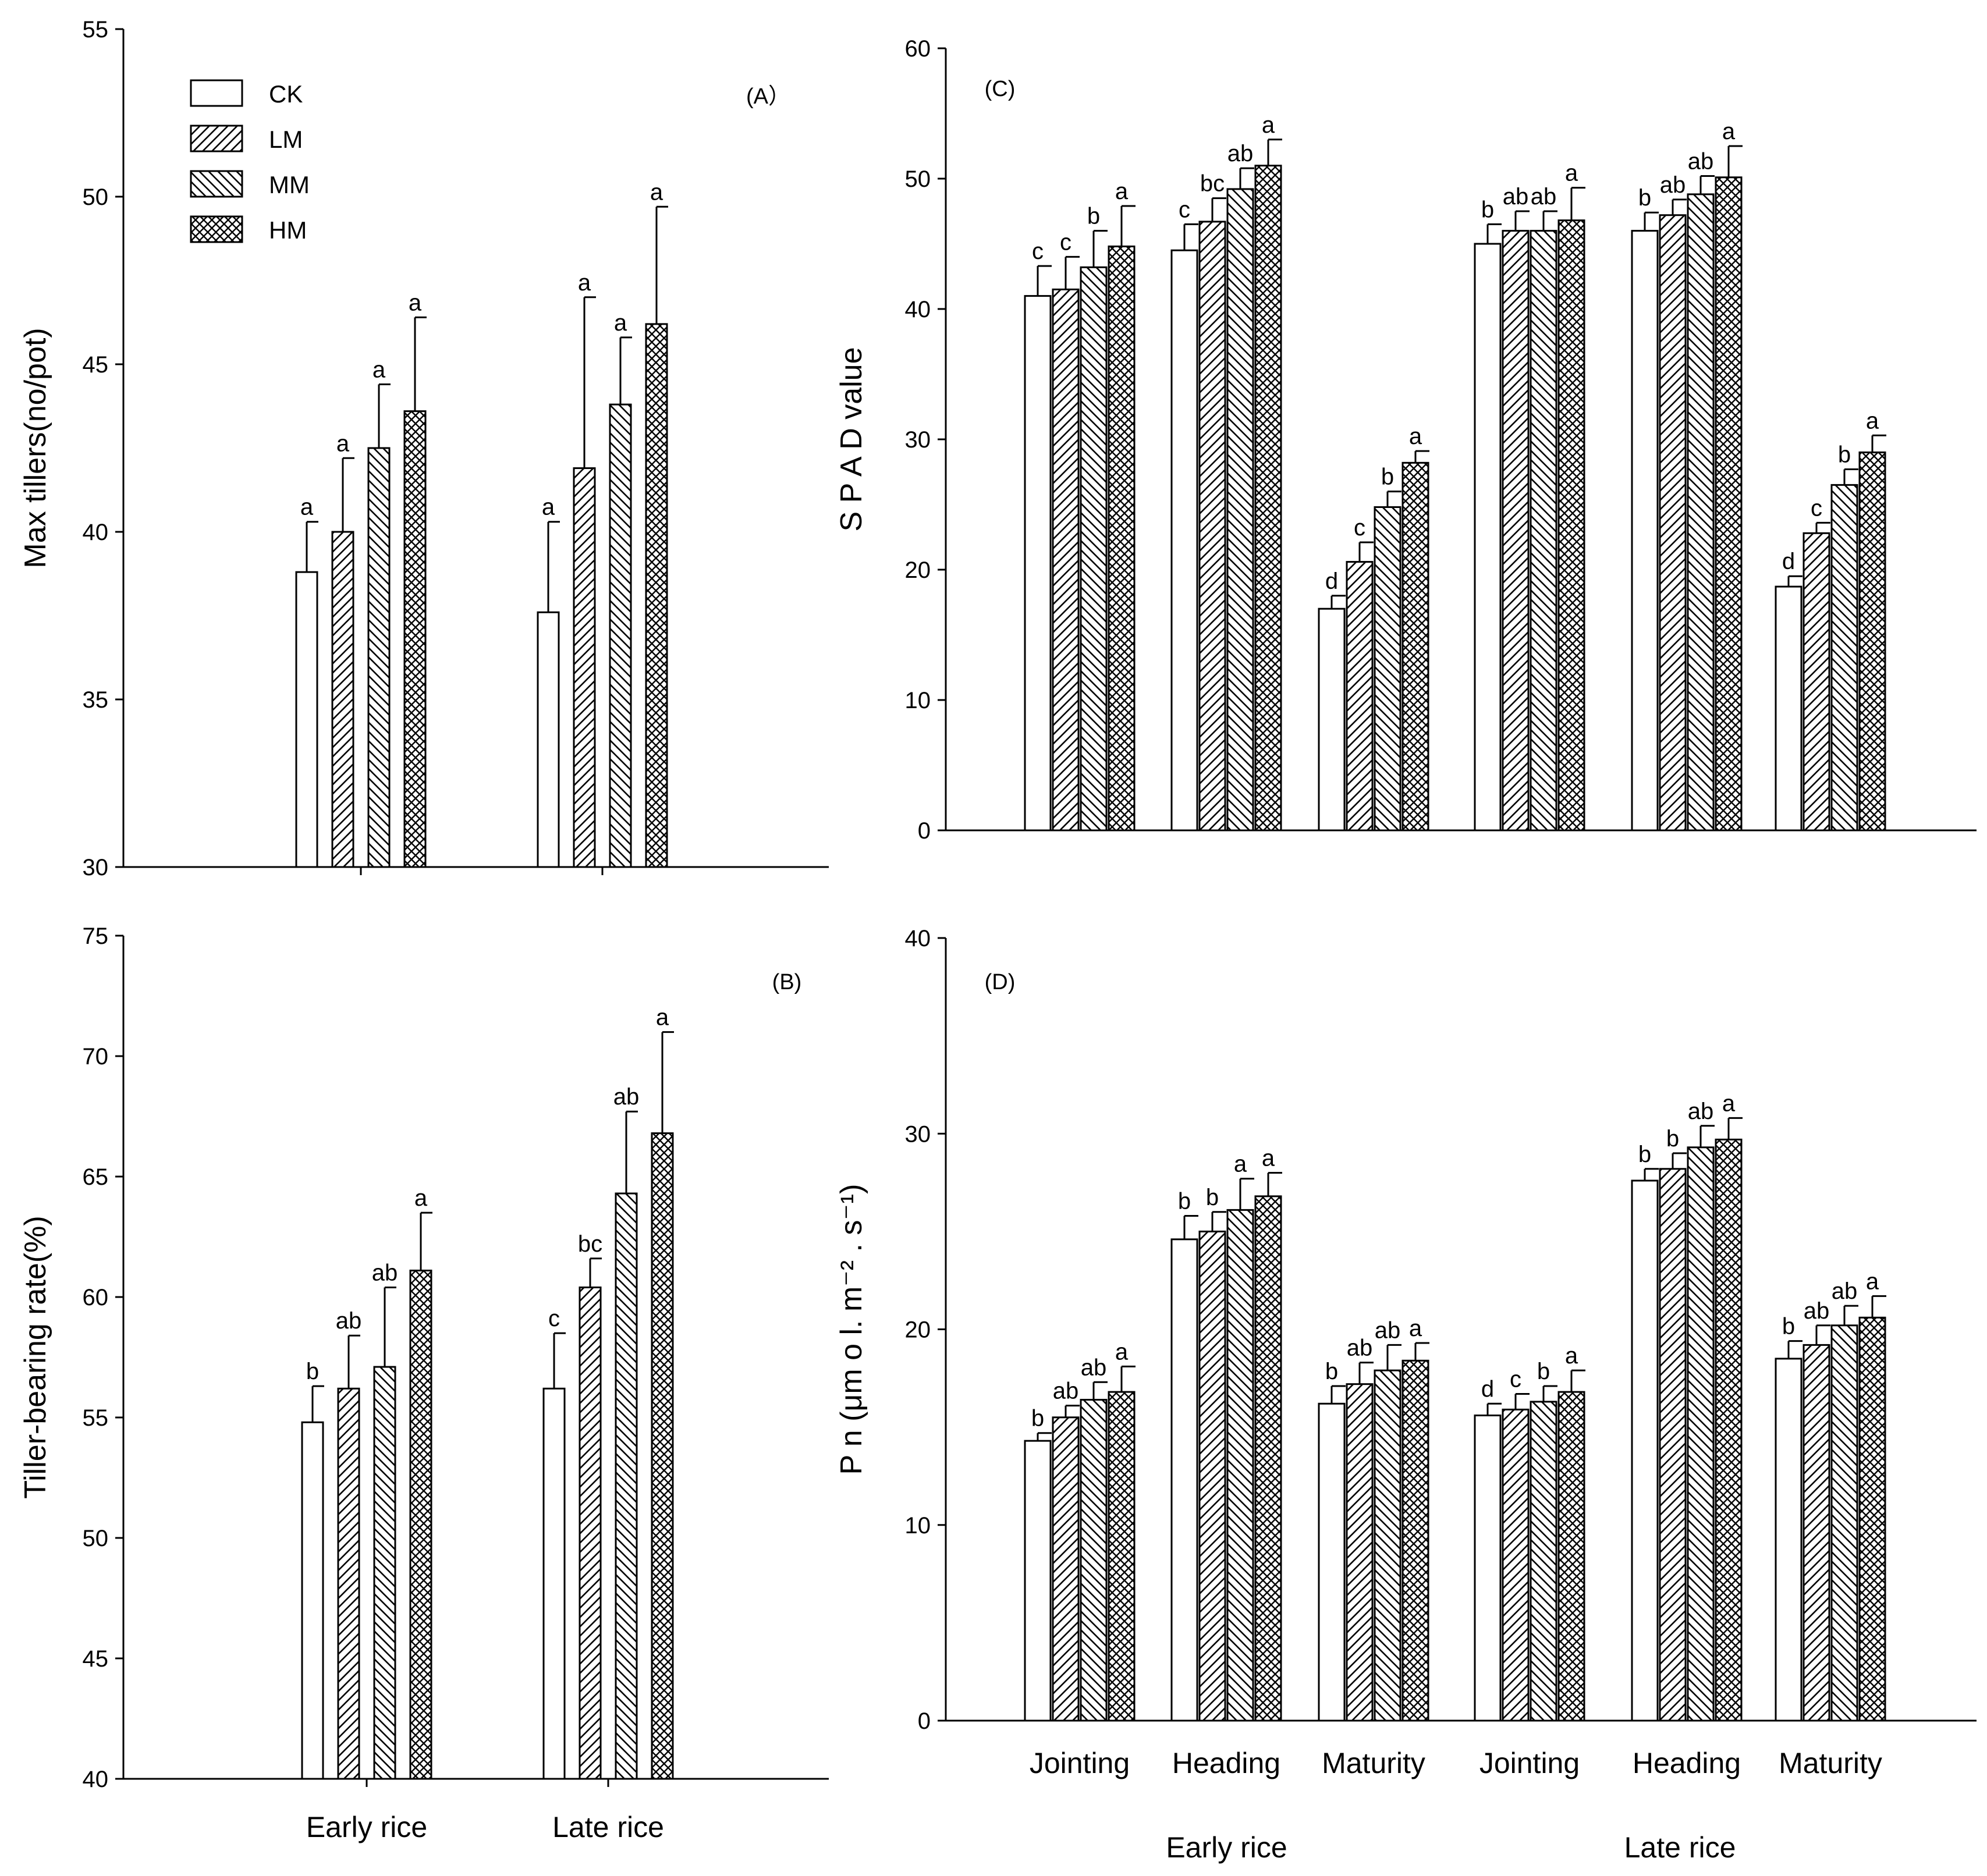 The width and height of the screenshot is (1987, 1876). What do you see at coordinates (924, 1721) in the screenshot?
I see `y-tick-label-d: 0` at bounding box center [924, 1721].